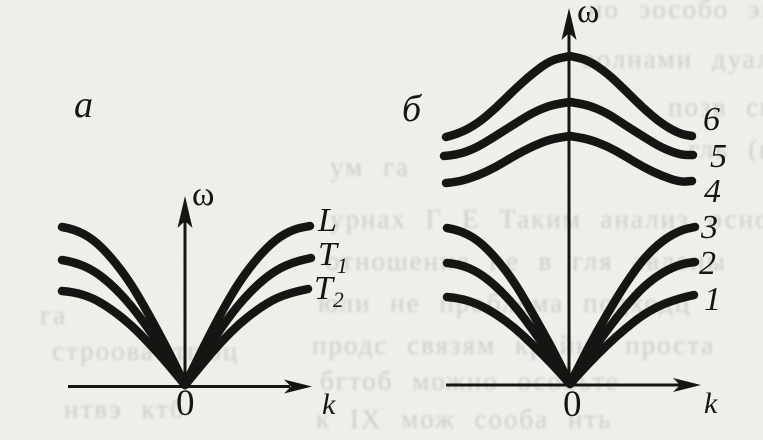 Image resolution: width=763 pixels, height=440 pixels. Describe the element at coordinates (707, 263) in the screenshot. I see `curve-label-2: 2` at that location.